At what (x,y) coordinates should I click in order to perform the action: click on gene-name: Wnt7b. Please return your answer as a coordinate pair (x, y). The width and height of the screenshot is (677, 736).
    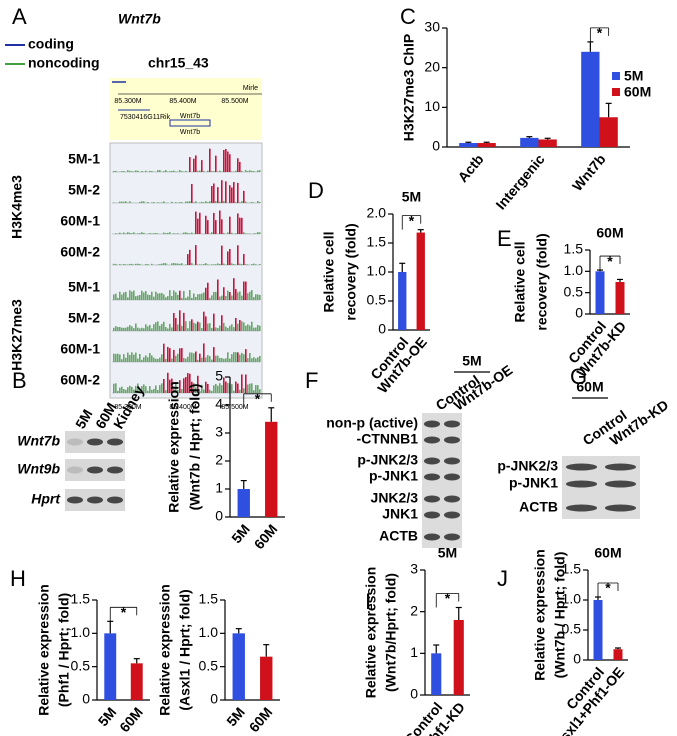
    Looking at the image, I should click on (190, 116).